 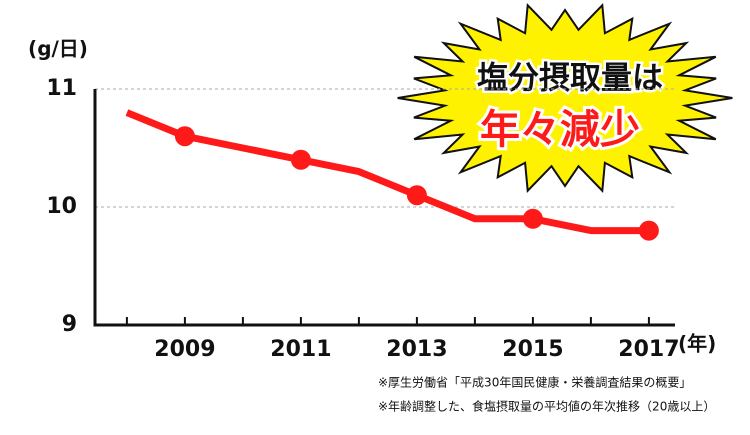 I want to click on annotation-line1: 塩分摂取量は, so click(x=570, y=79).